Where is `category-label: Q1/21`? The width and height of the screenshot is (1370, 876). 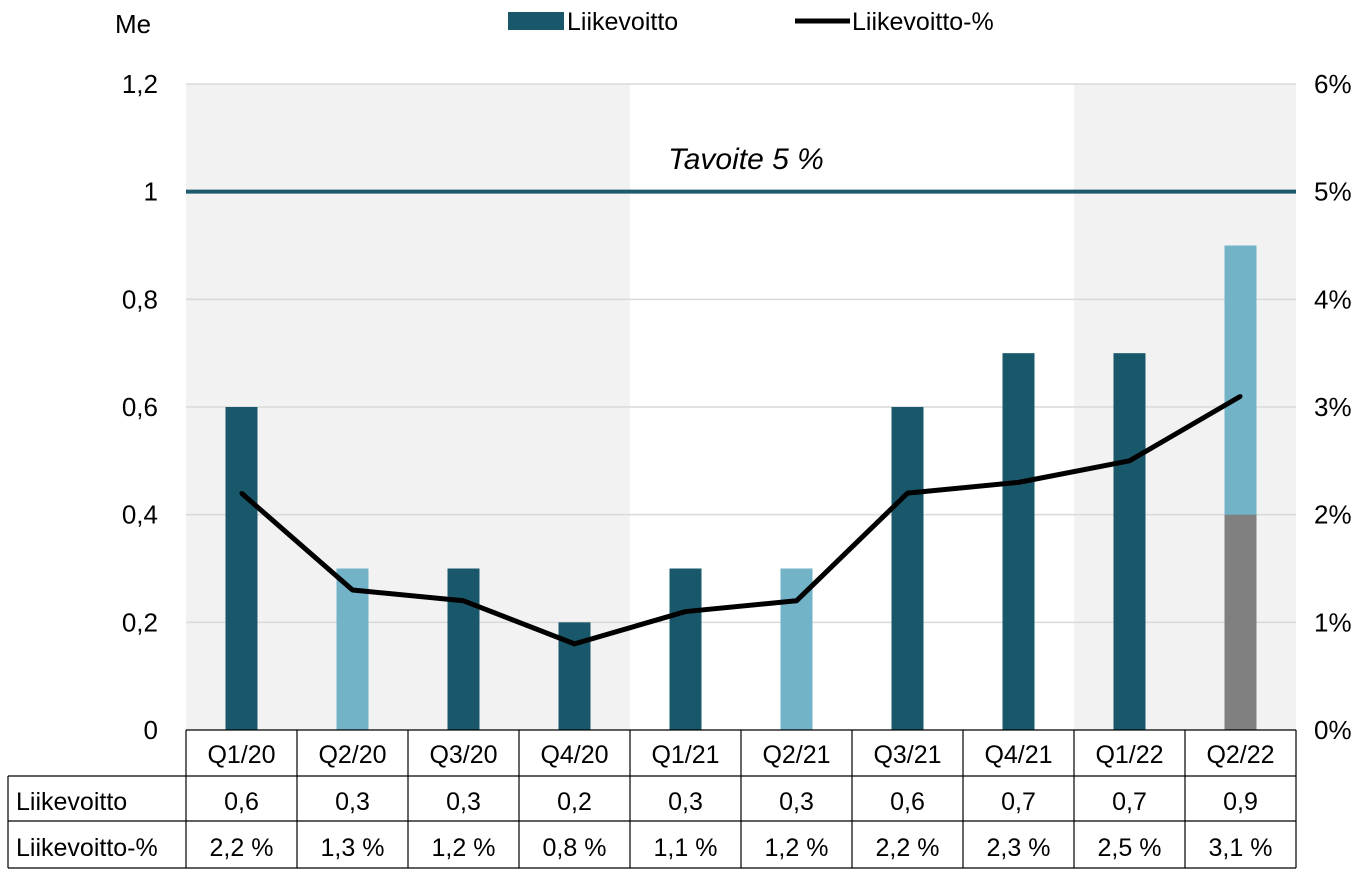
category-label: Q1/21 is located at coordinates (685, 755).